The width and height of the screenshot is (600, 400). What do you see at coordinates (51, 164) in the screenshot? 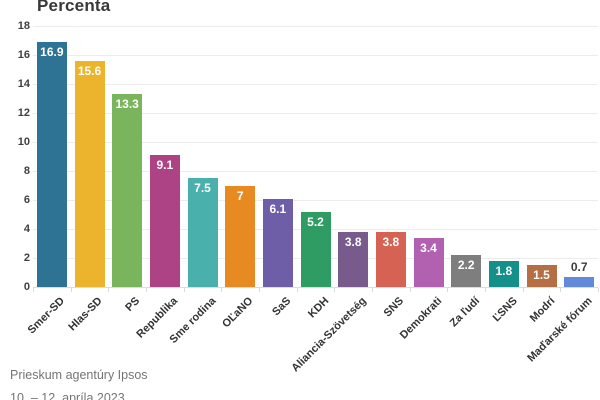
I see `bar-Smer-SD` at bounding box center [51, 164].